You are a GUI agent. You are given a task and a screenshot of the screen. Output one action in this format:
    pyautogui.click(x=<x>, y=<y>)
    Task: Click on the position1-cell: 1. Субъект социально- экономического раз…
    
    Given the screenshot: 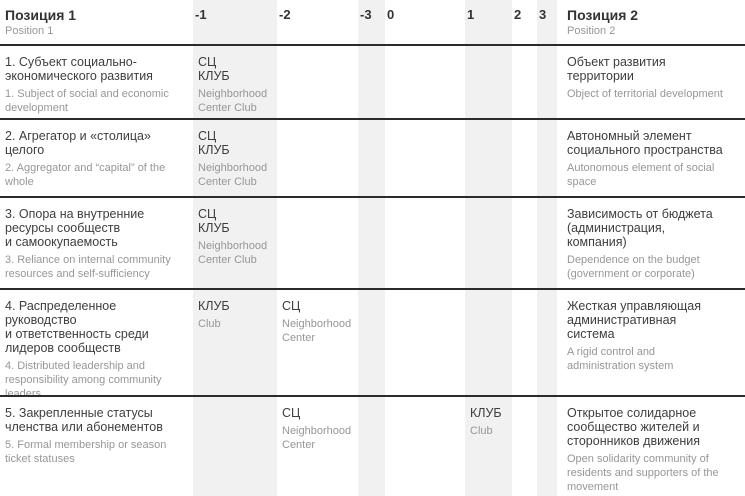 What is the action you would take?
    pyautogui.click(x=96, y=82)
    